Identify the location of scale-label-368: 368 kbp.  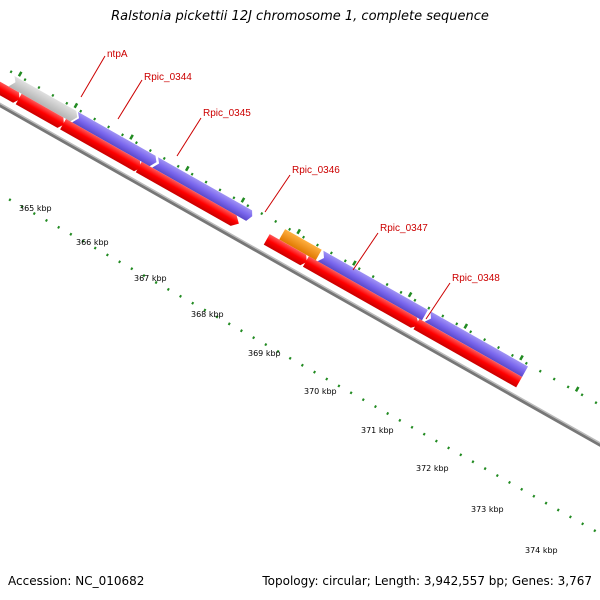
(207, 314).